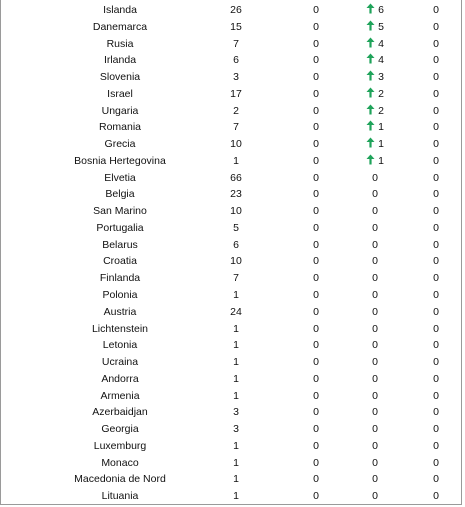  Describe the element at coordinates (231, 345) in the screenshot. I see `table-row: Letonia 1 0 0 0` at that location.